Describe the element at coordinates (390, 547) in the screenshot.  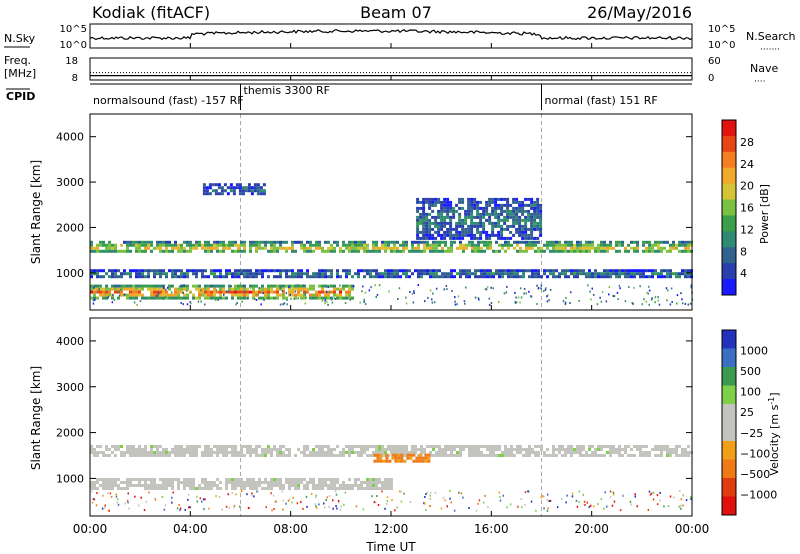
I see `x-axis-label: Time UT` at that location.